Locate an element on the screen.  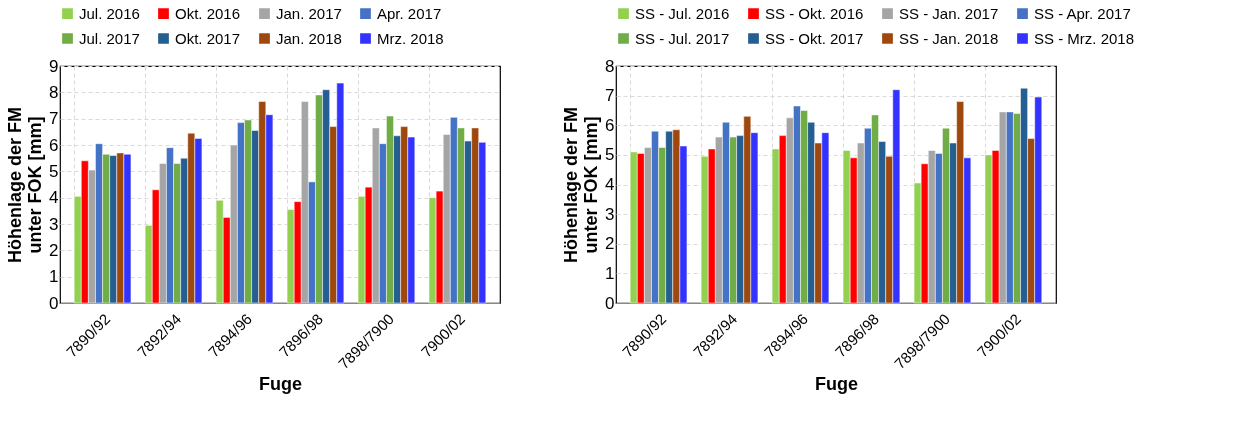
legend-label: Jul. 2016 is located at coordinates (109, 13).